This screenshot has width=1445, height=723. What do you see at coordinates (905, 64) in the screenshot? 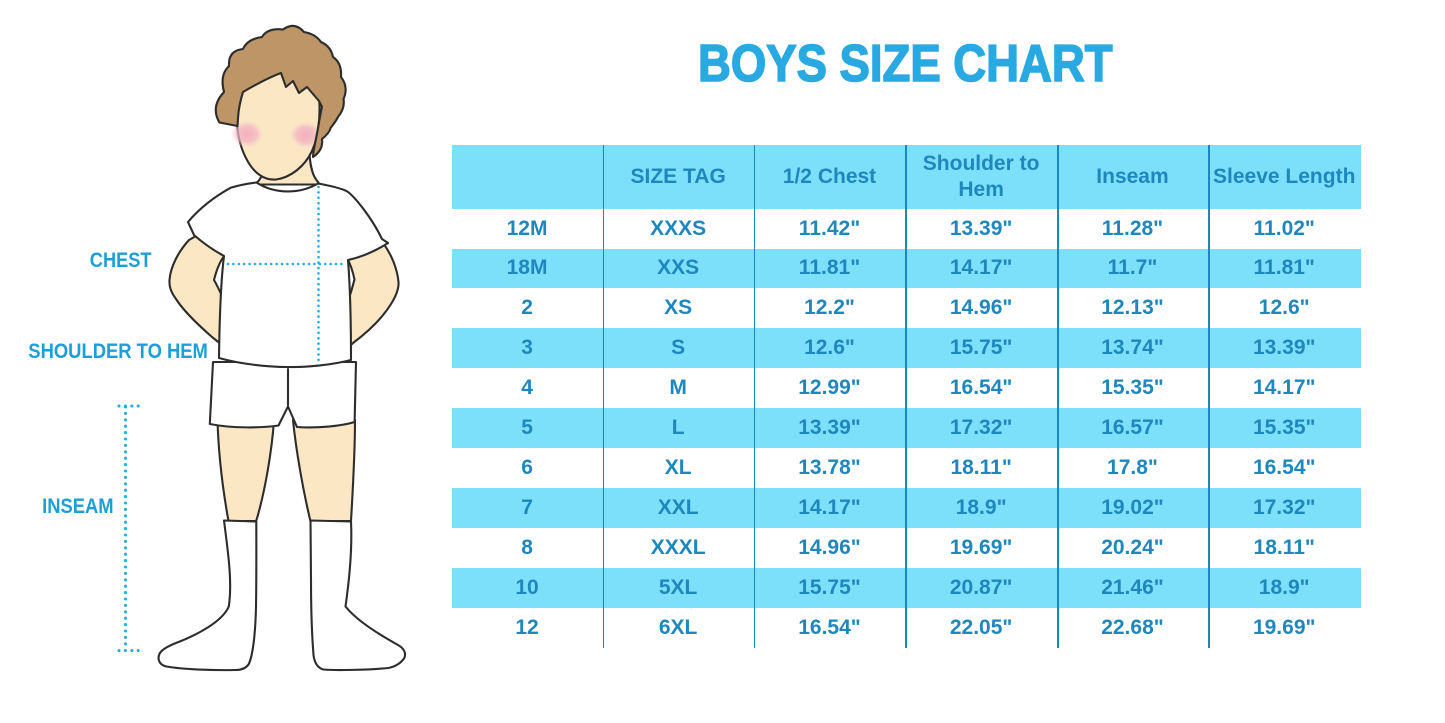
I see `svg-text: BOYS SIZE CHART` at bounding box center [905, 64].